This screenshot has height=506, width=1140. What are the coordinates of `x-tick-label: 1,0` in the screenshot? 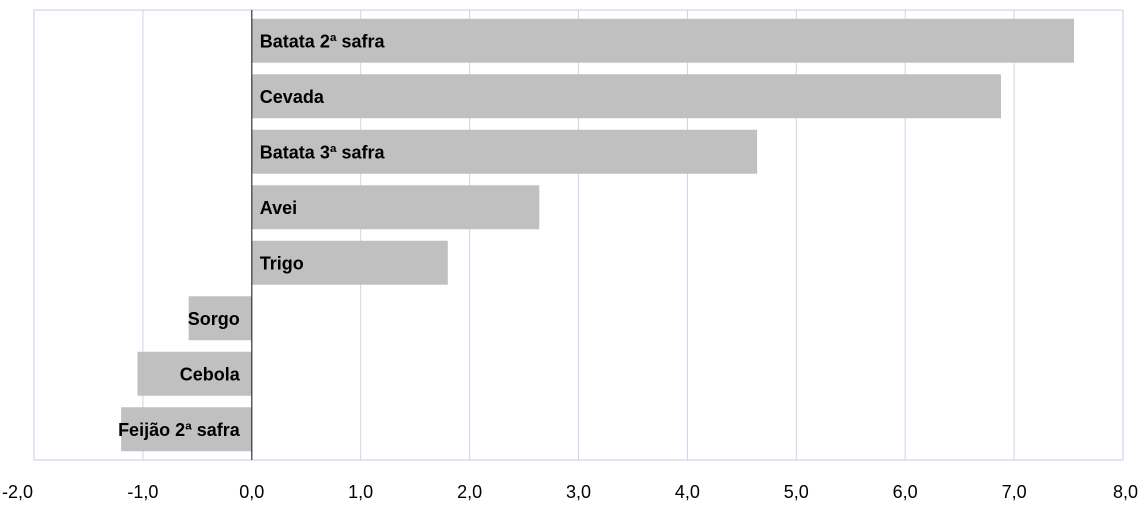 It's located at (360, 492).